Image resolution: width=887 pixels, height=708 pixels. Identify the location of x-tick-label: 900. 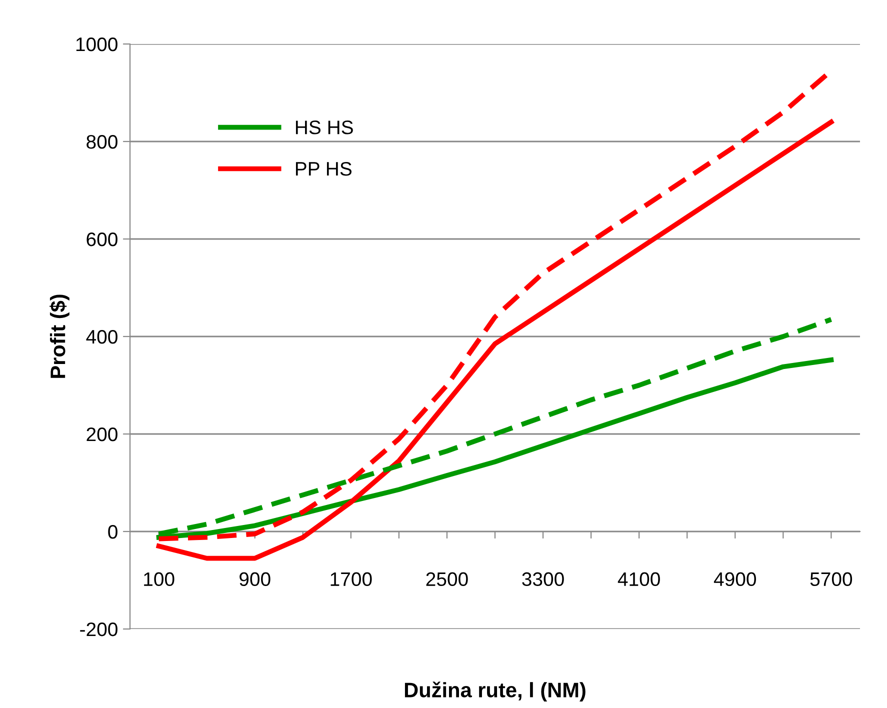
(255, 579).